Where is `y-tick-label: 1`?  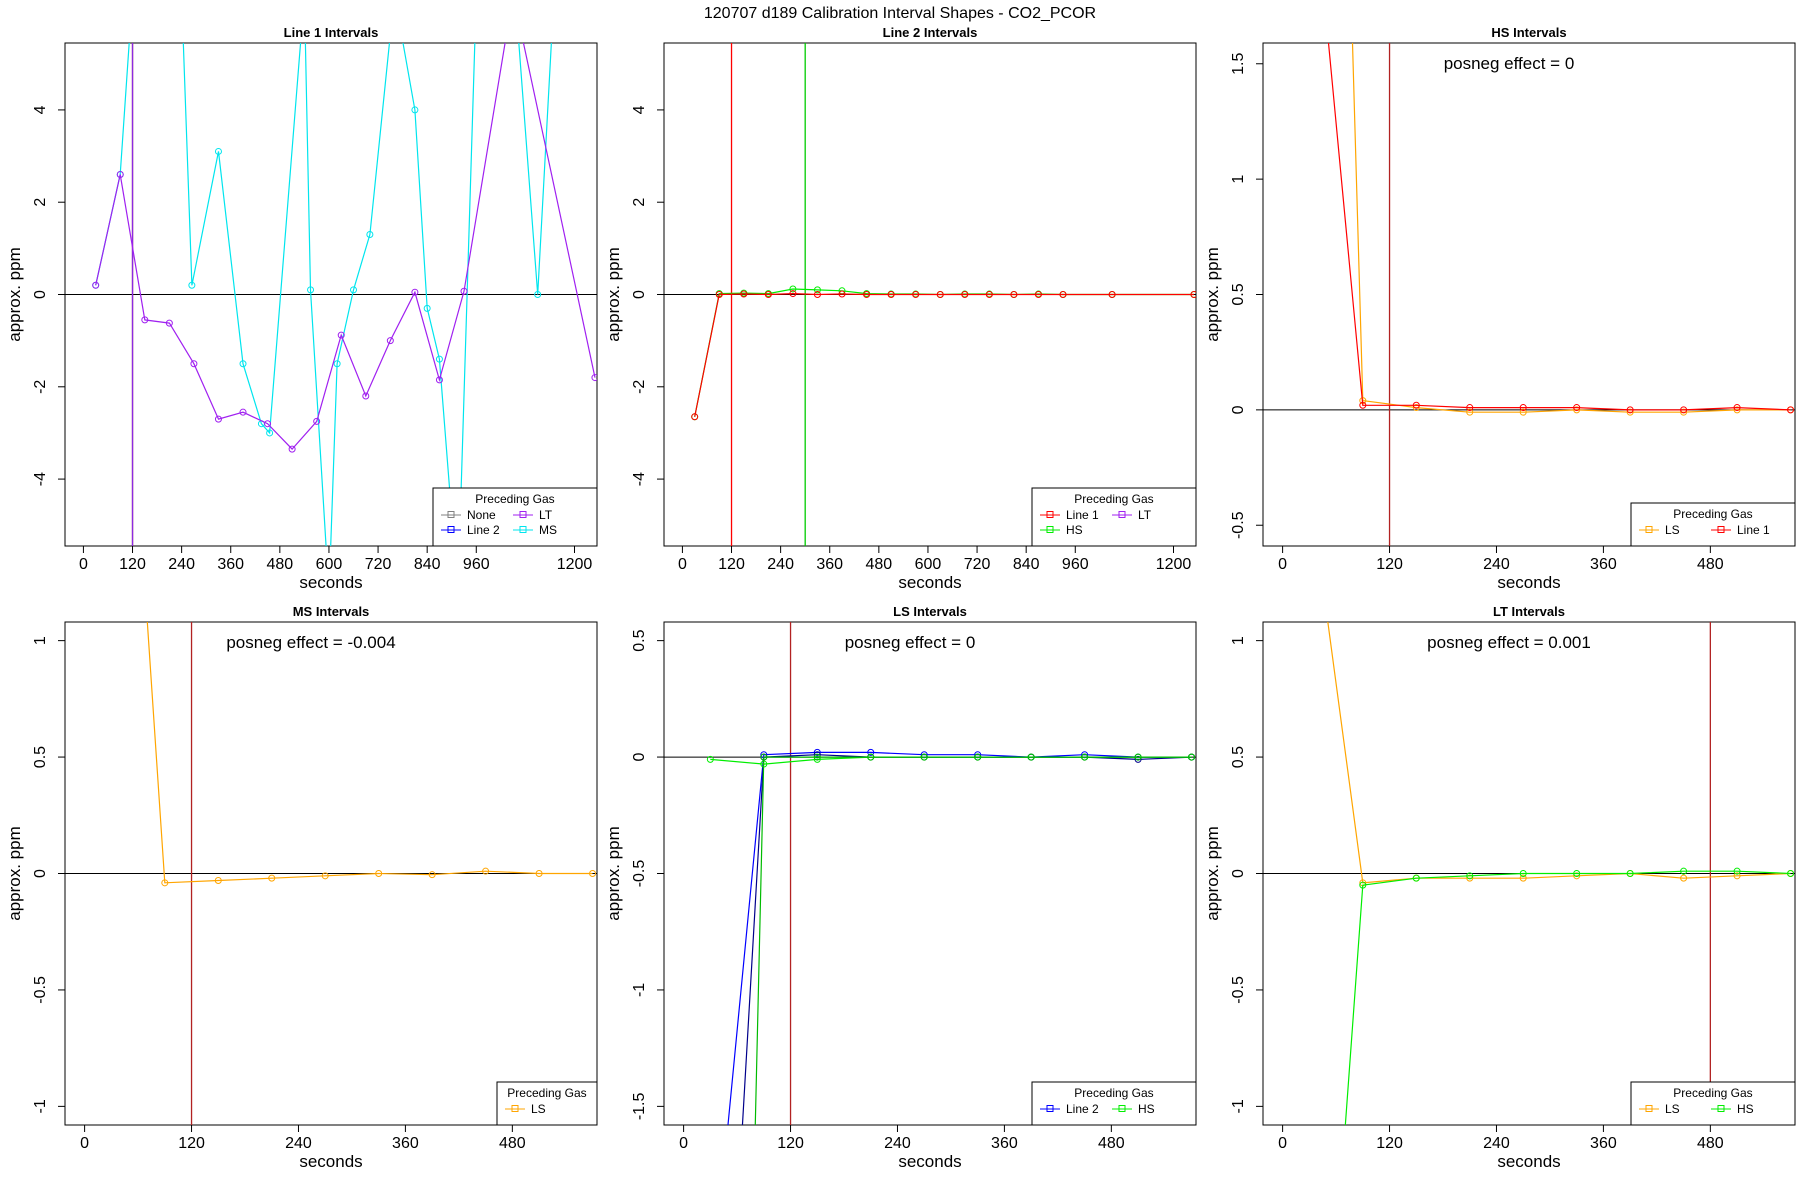
y-tick-label: 1 is located at coordinates (40, 640).